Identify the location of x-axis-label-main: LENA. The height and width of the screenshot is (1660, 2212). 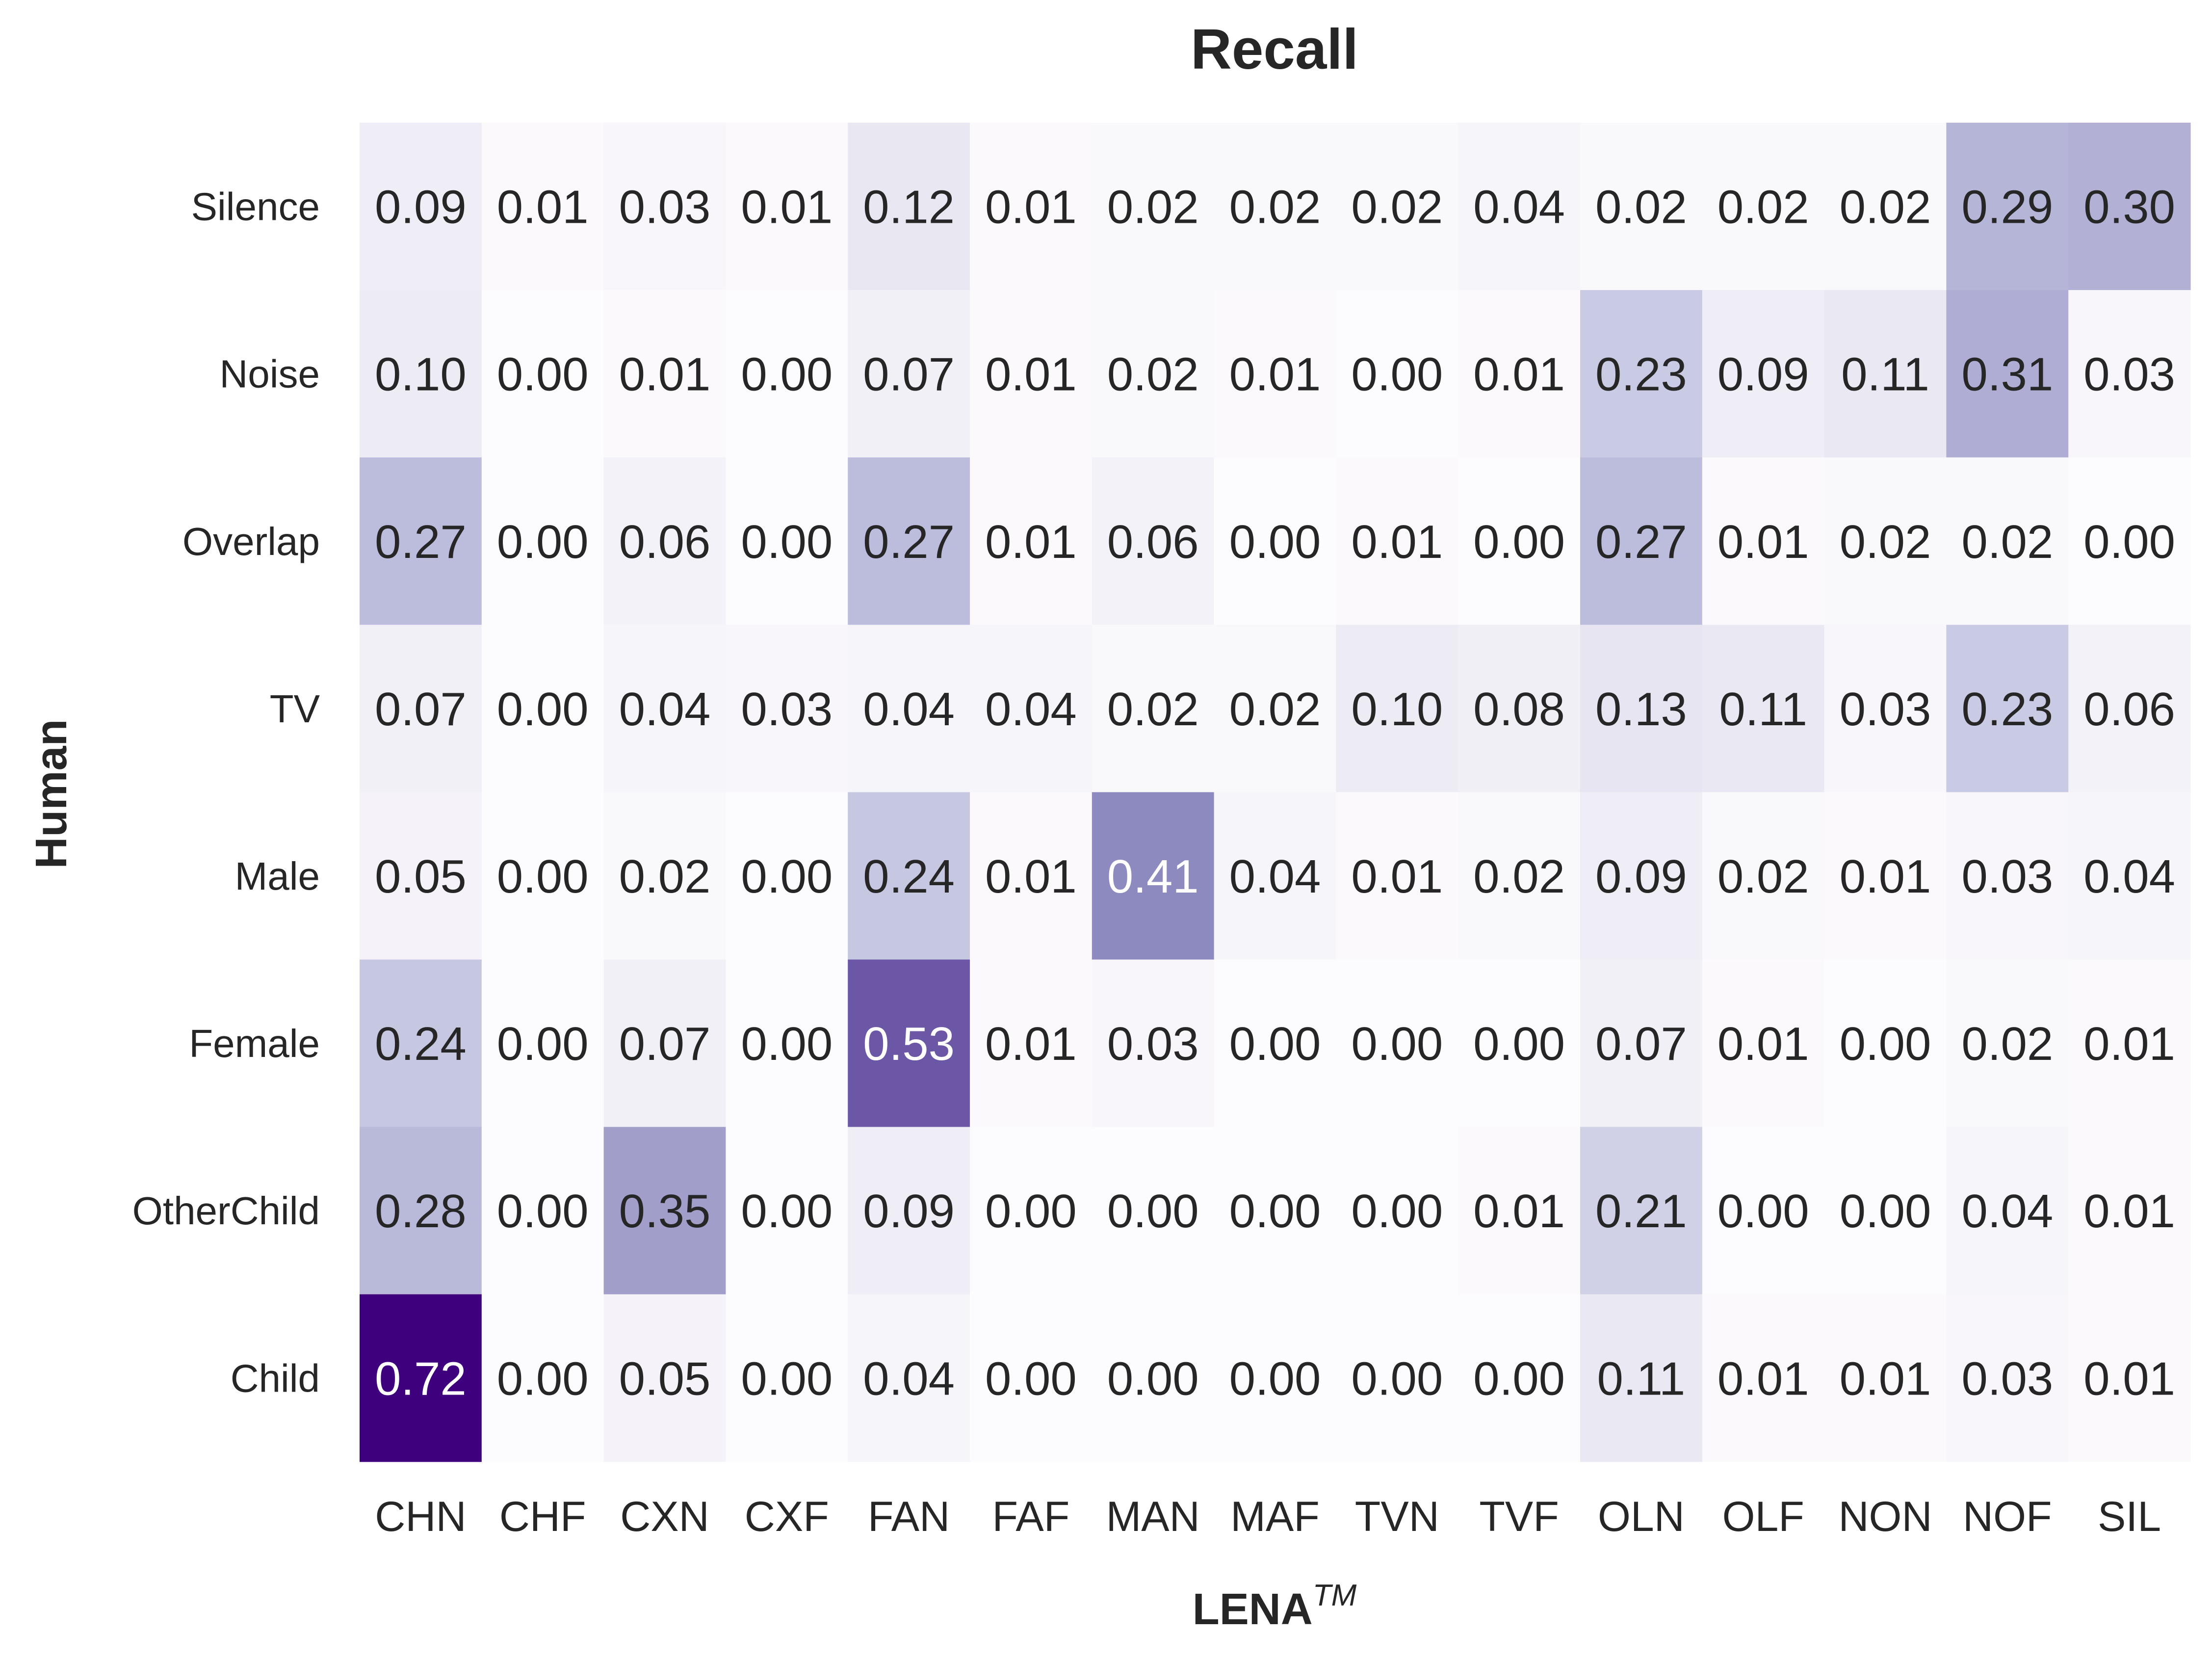
(1253, 1610).